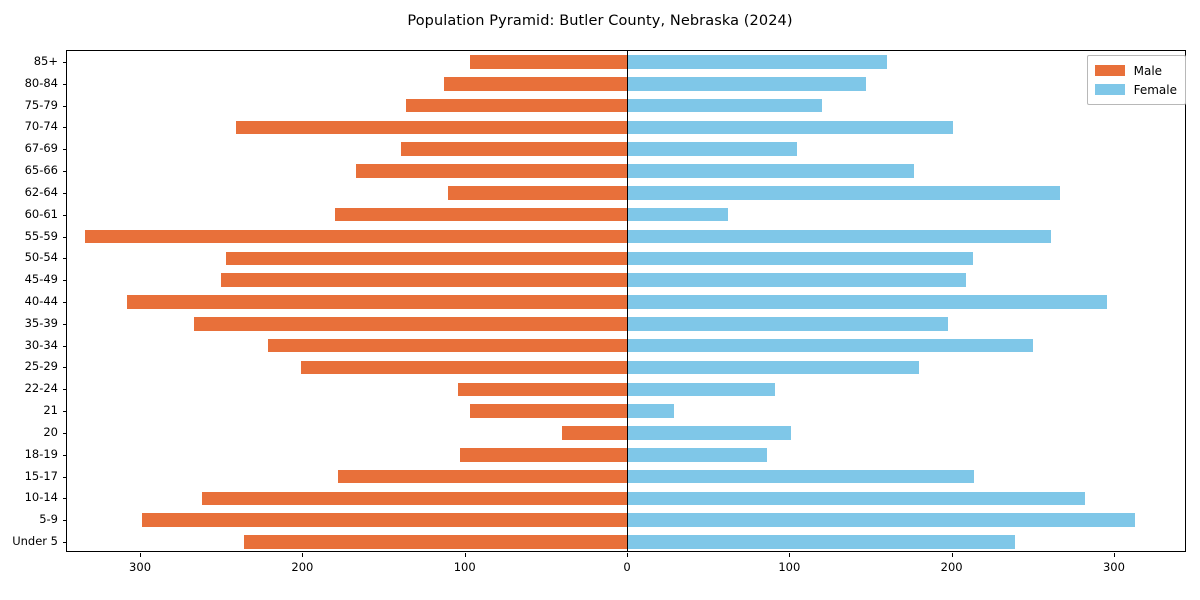 Image resolution: width=1200 pixels, height=600 pixels. Describe the element at coordinates (50, 410) in the screenshot. I see `y-axis-tick-label: 21` at that location.